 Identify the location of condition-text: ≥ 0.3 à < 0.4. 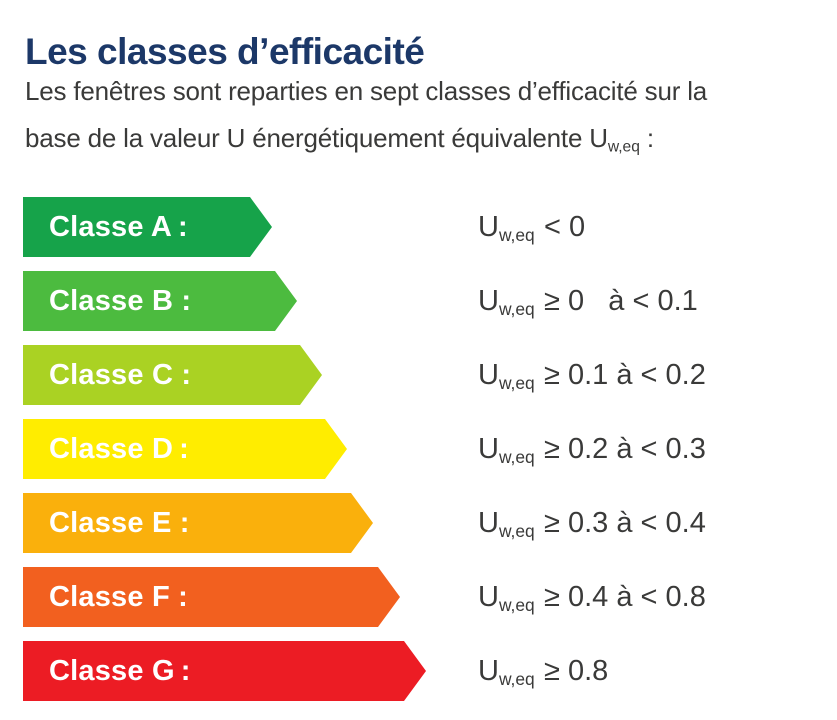
(625, 523).